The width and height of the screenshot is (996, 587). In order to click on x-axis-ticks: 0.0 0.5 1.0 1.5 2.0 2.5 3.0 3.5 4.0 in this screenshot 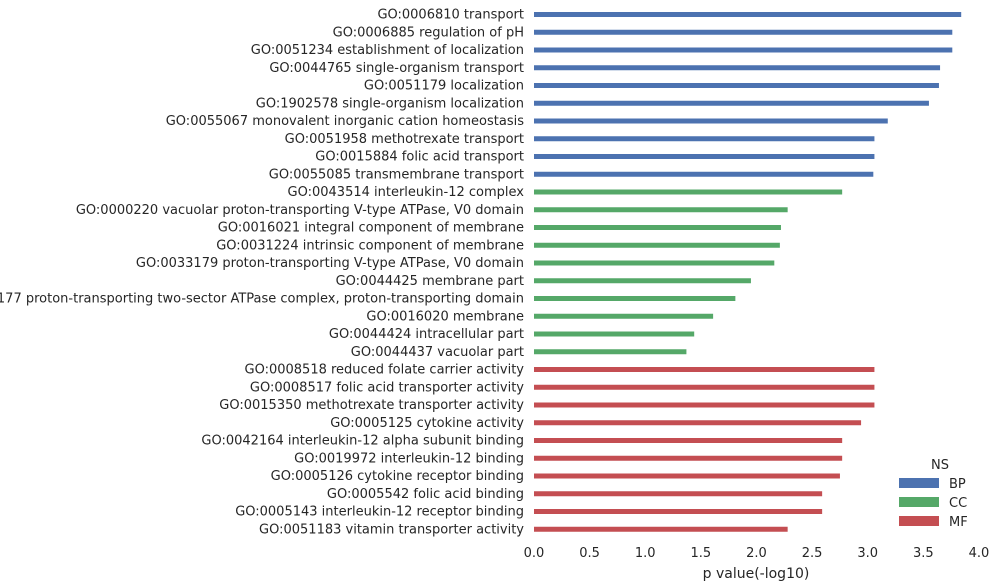, I will do `click(757, 553)`.